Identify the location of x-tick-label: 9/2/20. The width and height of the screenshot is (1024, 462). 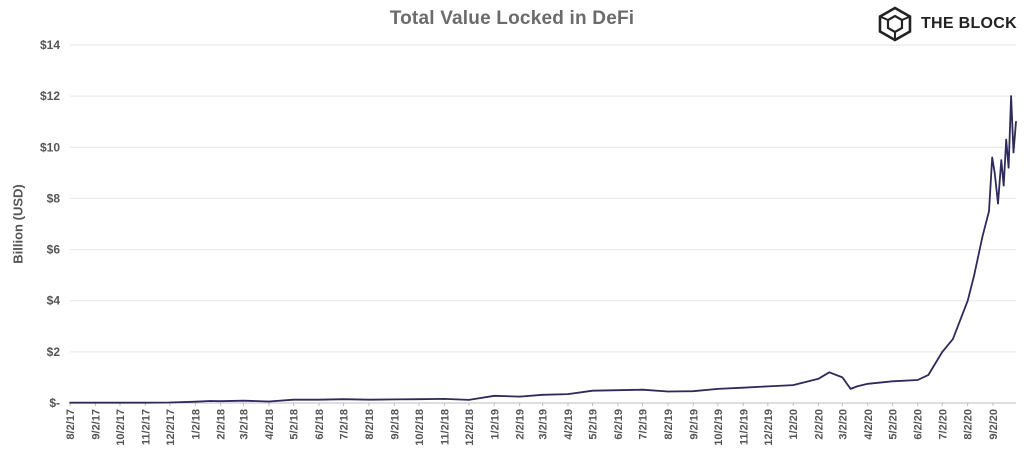
(994, 424).